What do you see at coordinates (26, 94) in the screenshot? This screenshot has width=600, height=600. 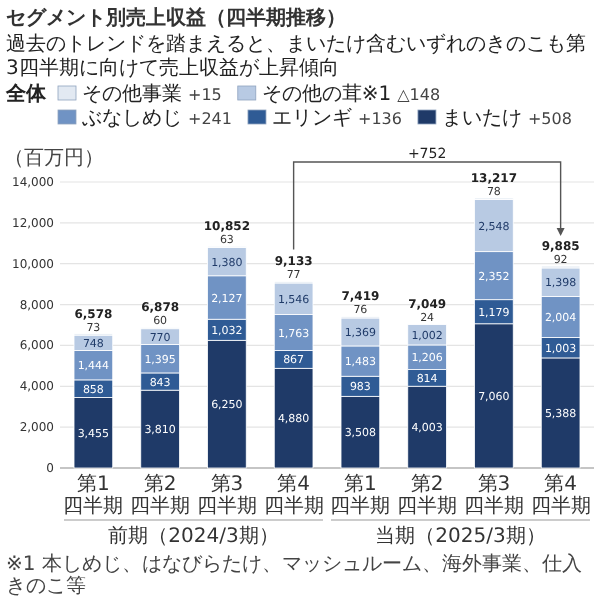 I see `legend-title: 全体` at bounding box center [26, 94].